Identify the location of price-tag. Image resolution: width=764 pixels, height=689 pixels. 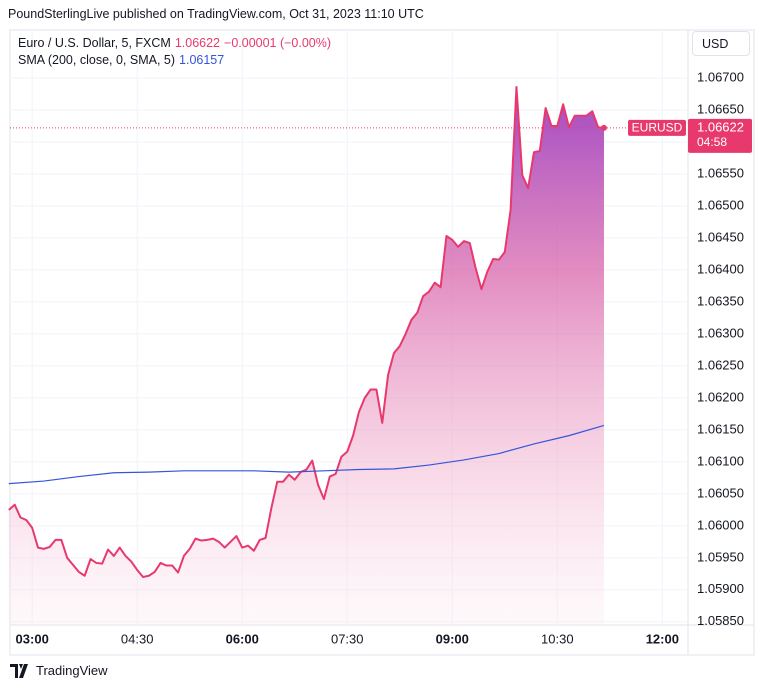
(720, 135).